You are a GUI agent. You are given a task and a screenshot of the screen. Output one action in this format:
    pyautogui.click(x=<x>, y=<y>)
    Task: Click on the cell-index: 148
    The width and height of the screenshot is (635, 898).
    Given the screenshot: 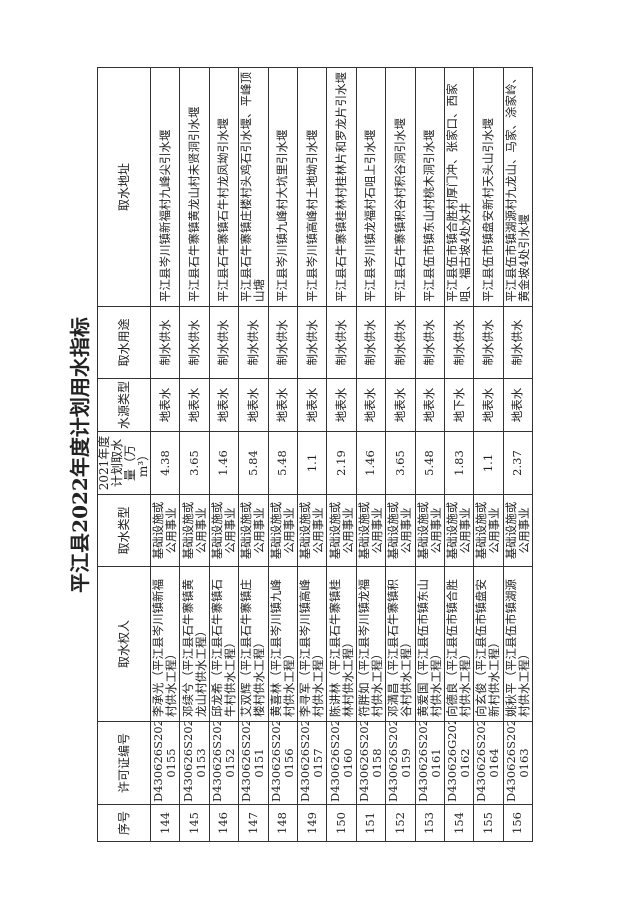 What is the action you would take?
    pyautogui.click(x=283, y=823)
    